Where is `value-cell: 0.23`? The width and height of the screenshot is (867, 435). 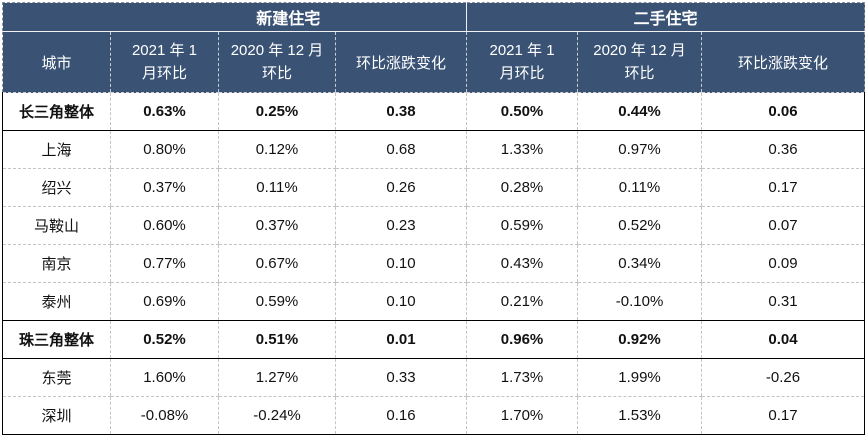
value-cell: 0.23 is located at coordinates (400, 225).